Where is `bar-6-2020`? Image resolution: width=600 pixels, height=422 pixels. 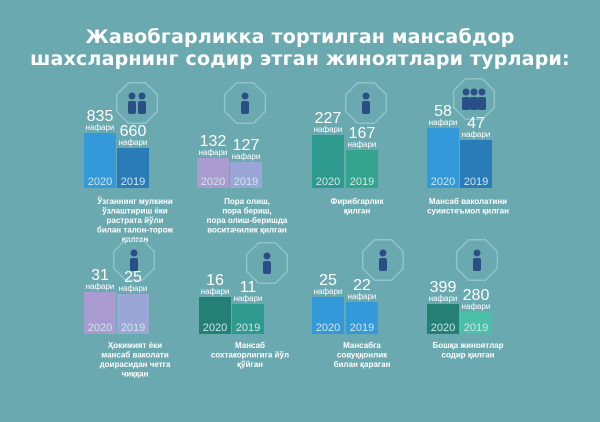
bar-6-2020 is located at coordinates (215, 315).